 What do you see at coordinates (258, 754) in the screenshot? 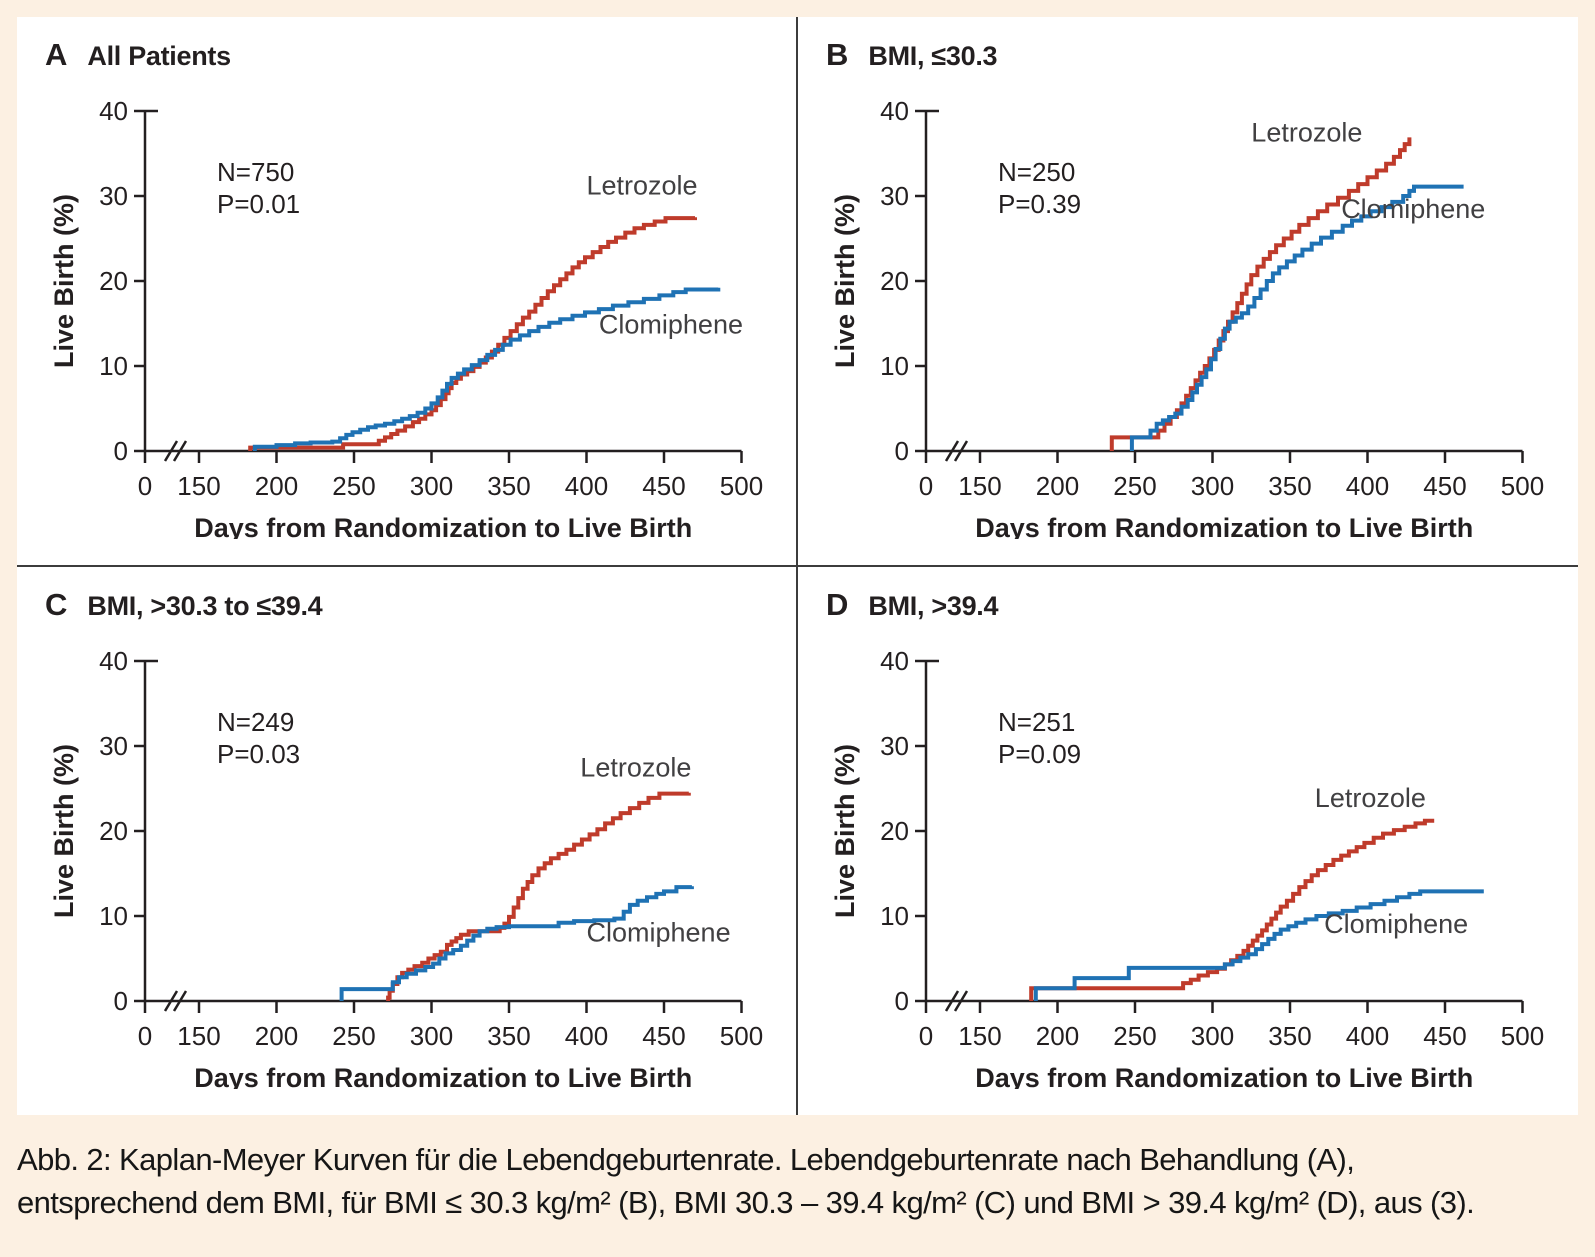
I see `p-value-label: P=0.03` at bounding box center [258, 754].